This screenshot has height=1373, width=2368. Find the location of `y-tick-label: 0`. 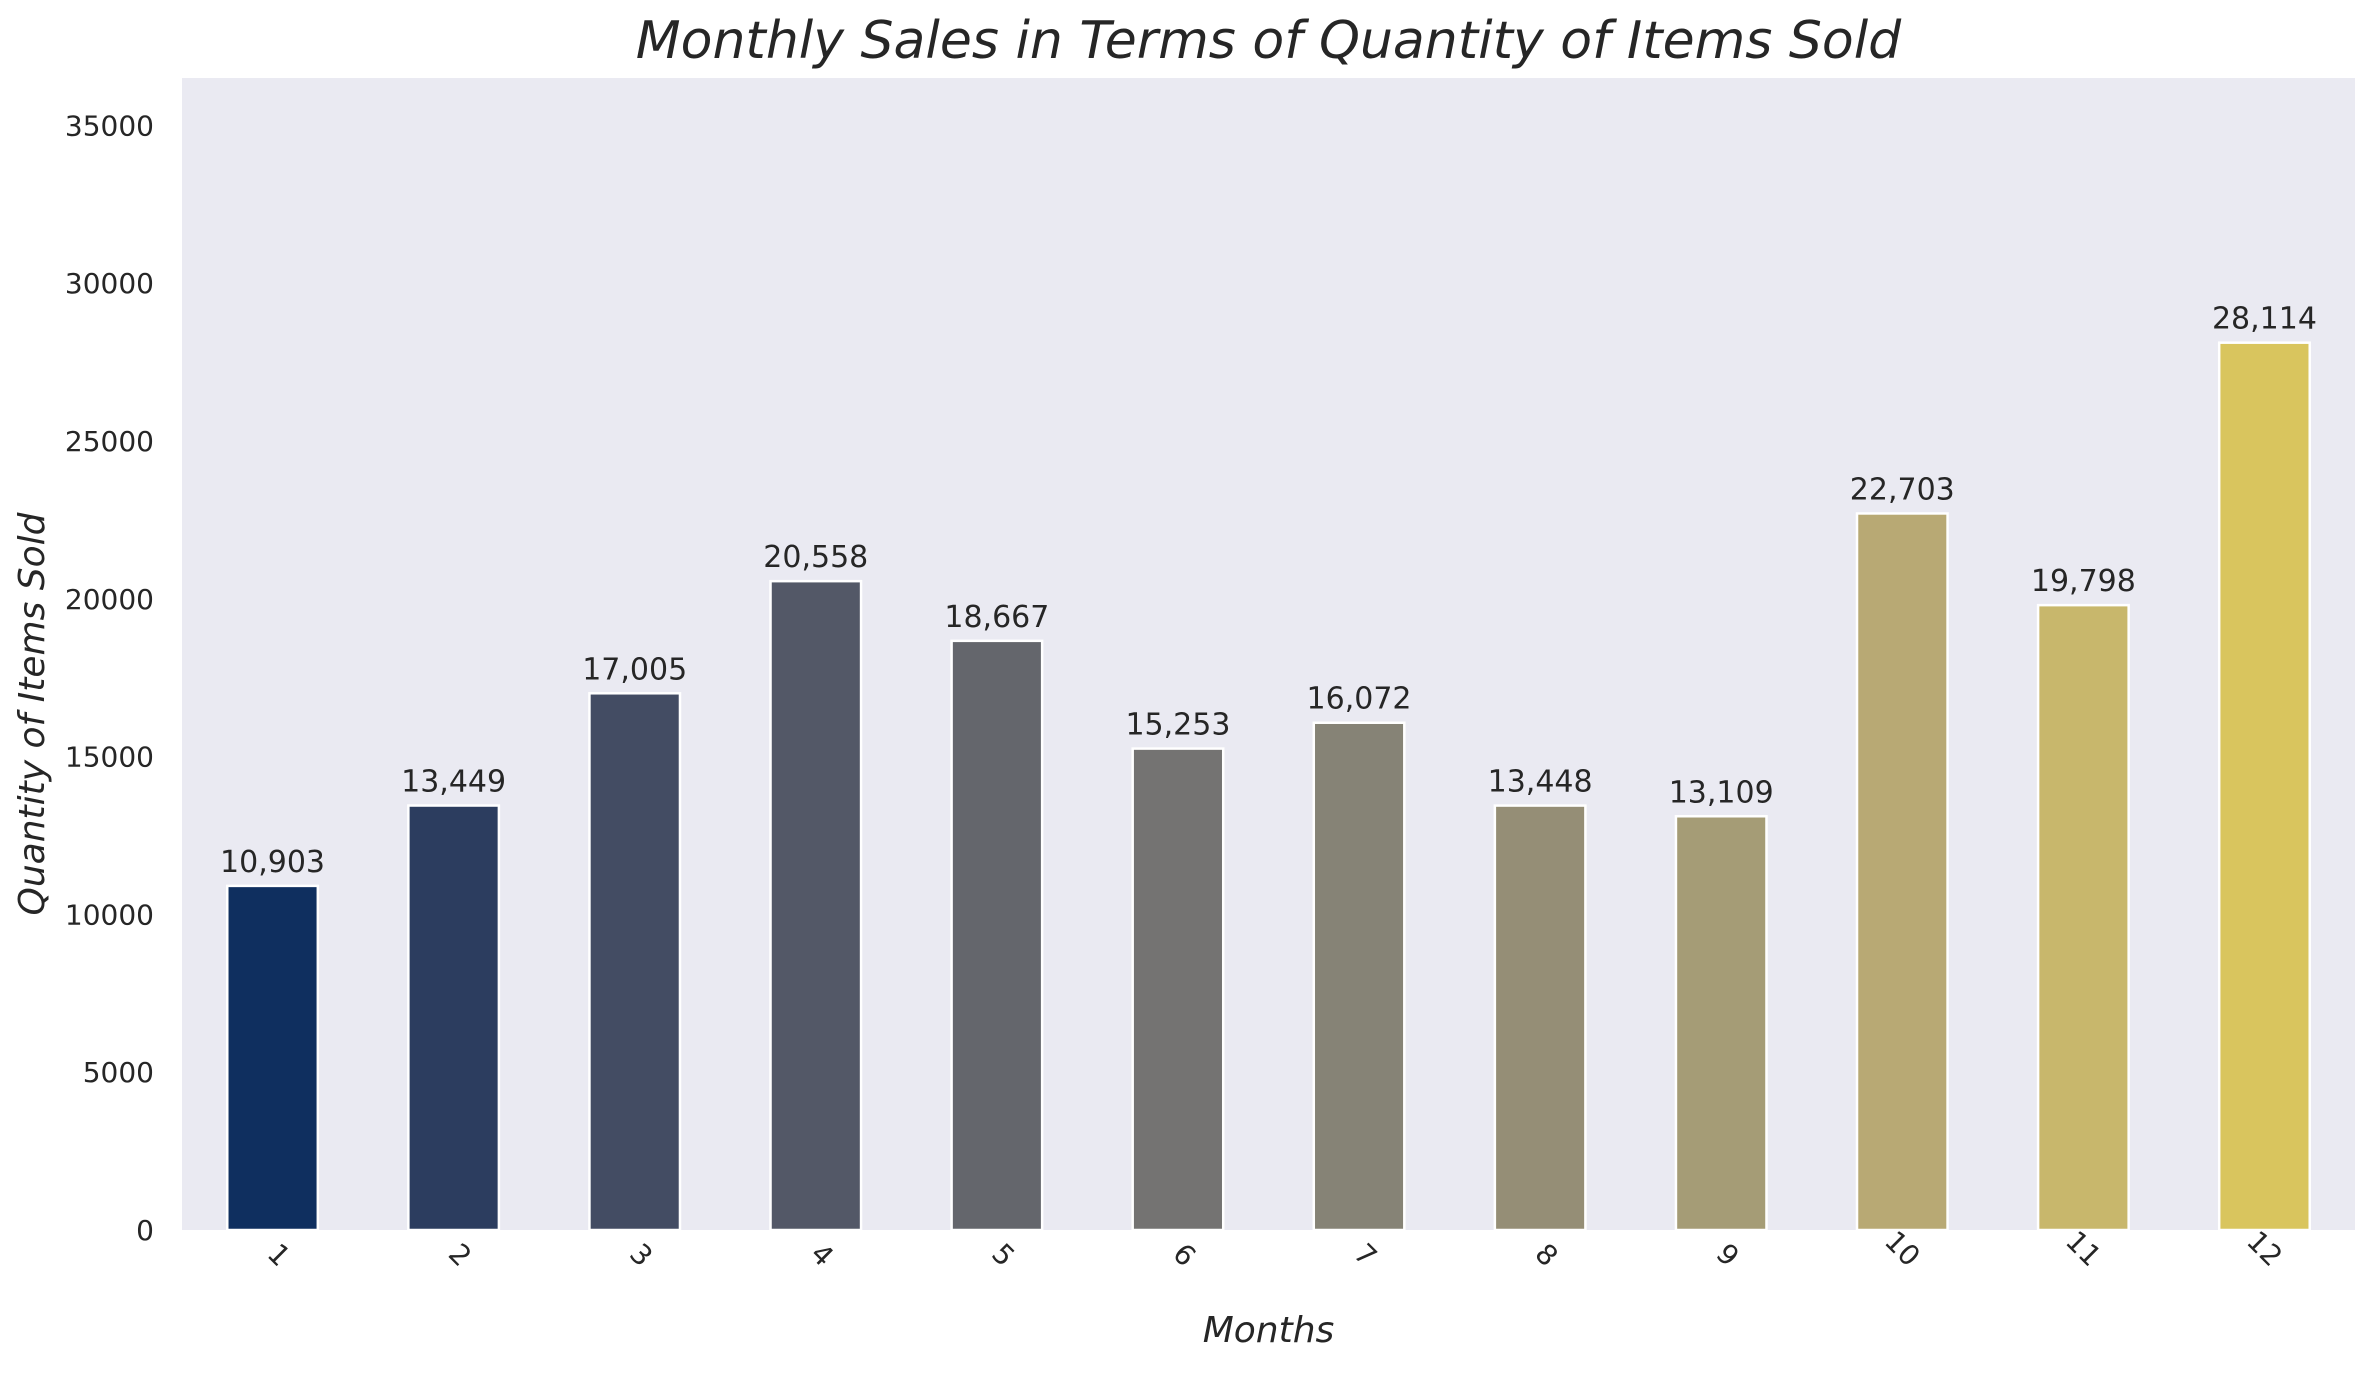

y-tick-label: 0 is located at coordinates (145, 1230).